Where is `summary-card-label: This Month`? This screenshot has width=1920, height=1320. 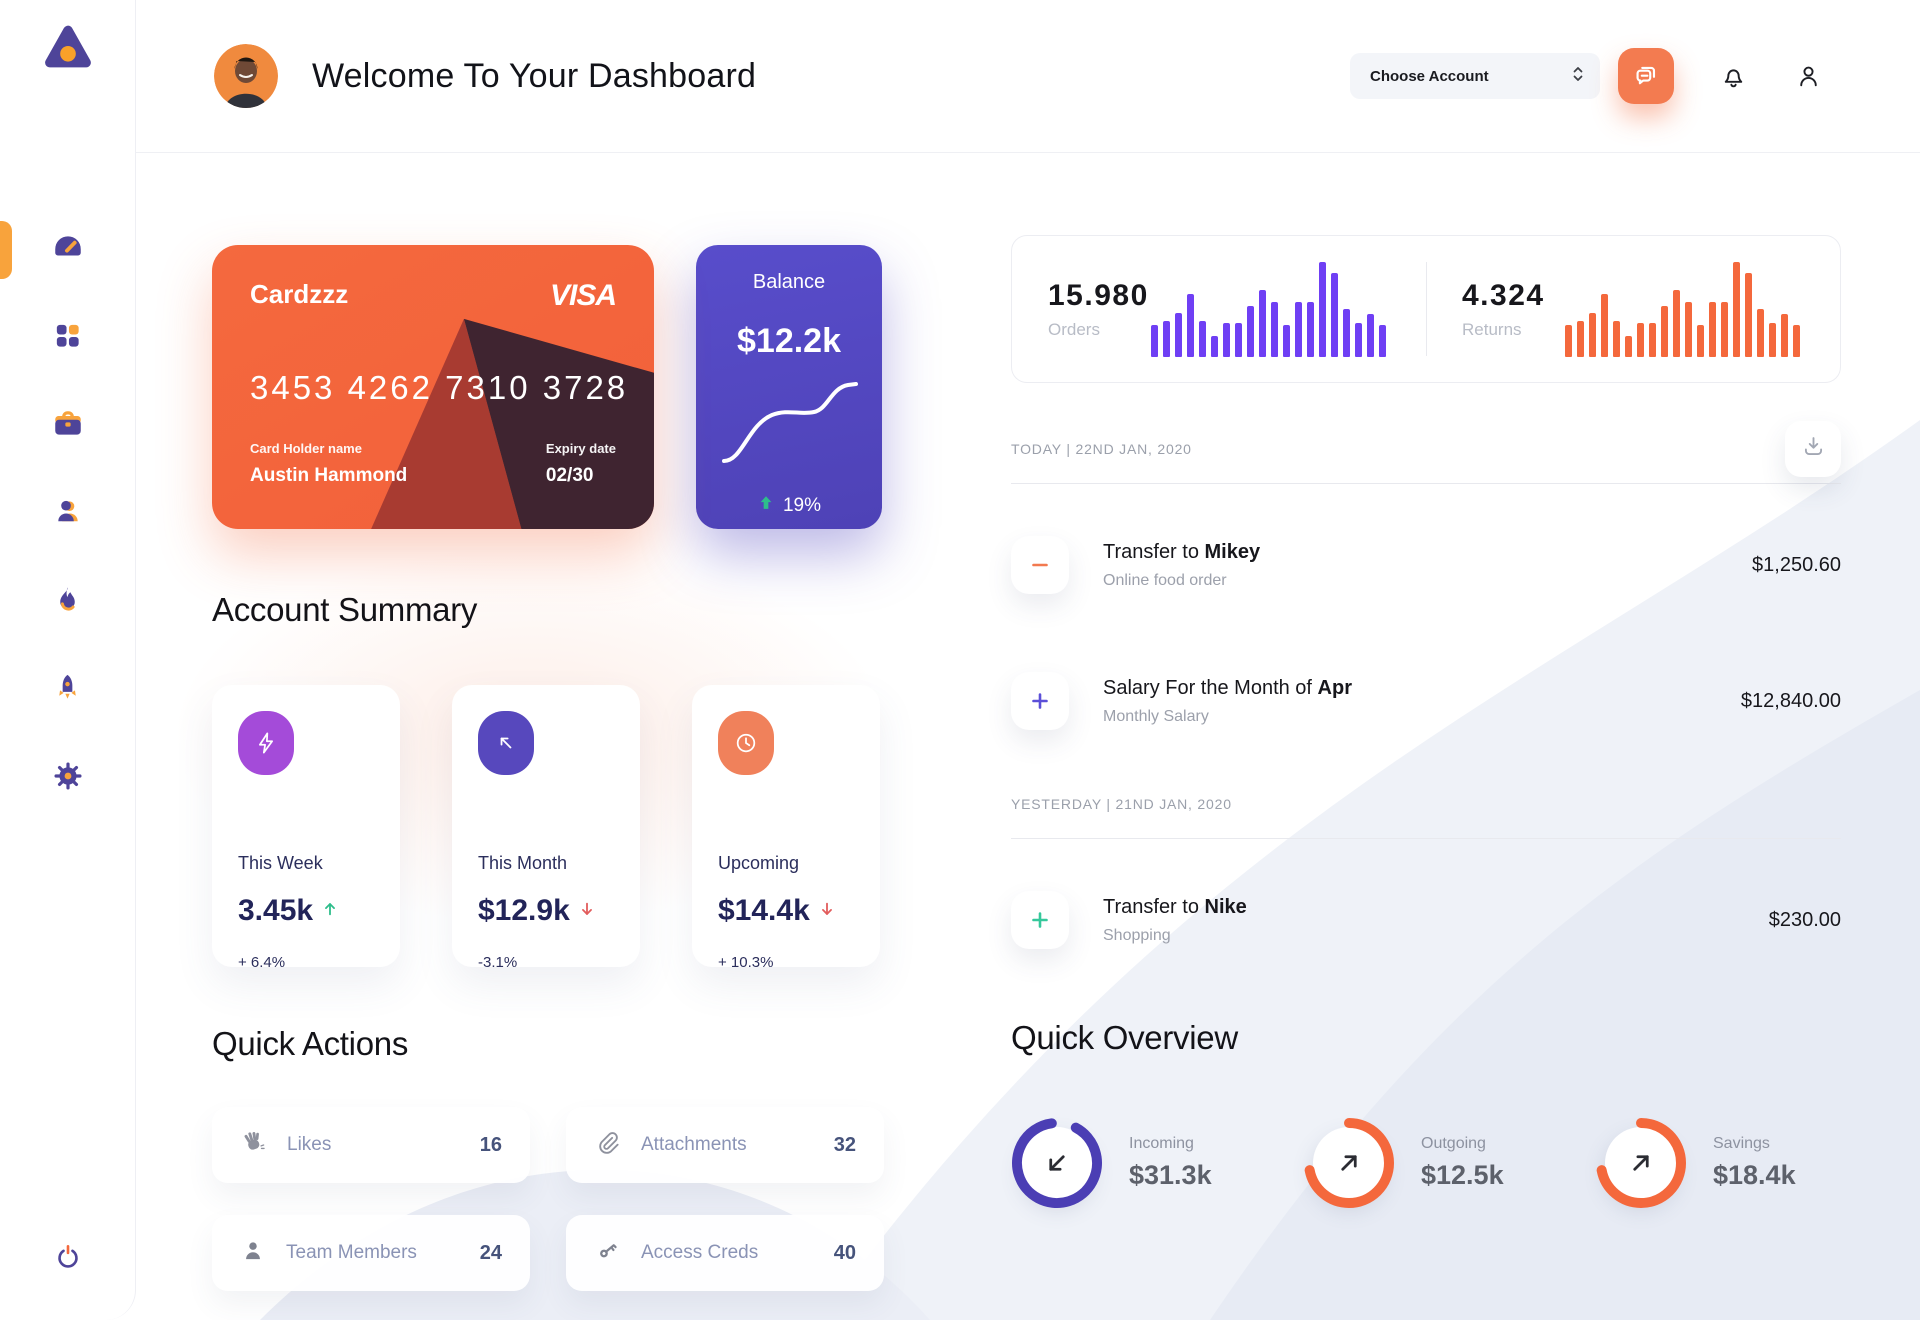
summary-card-label: This Month is located at coordinates (523, 863).